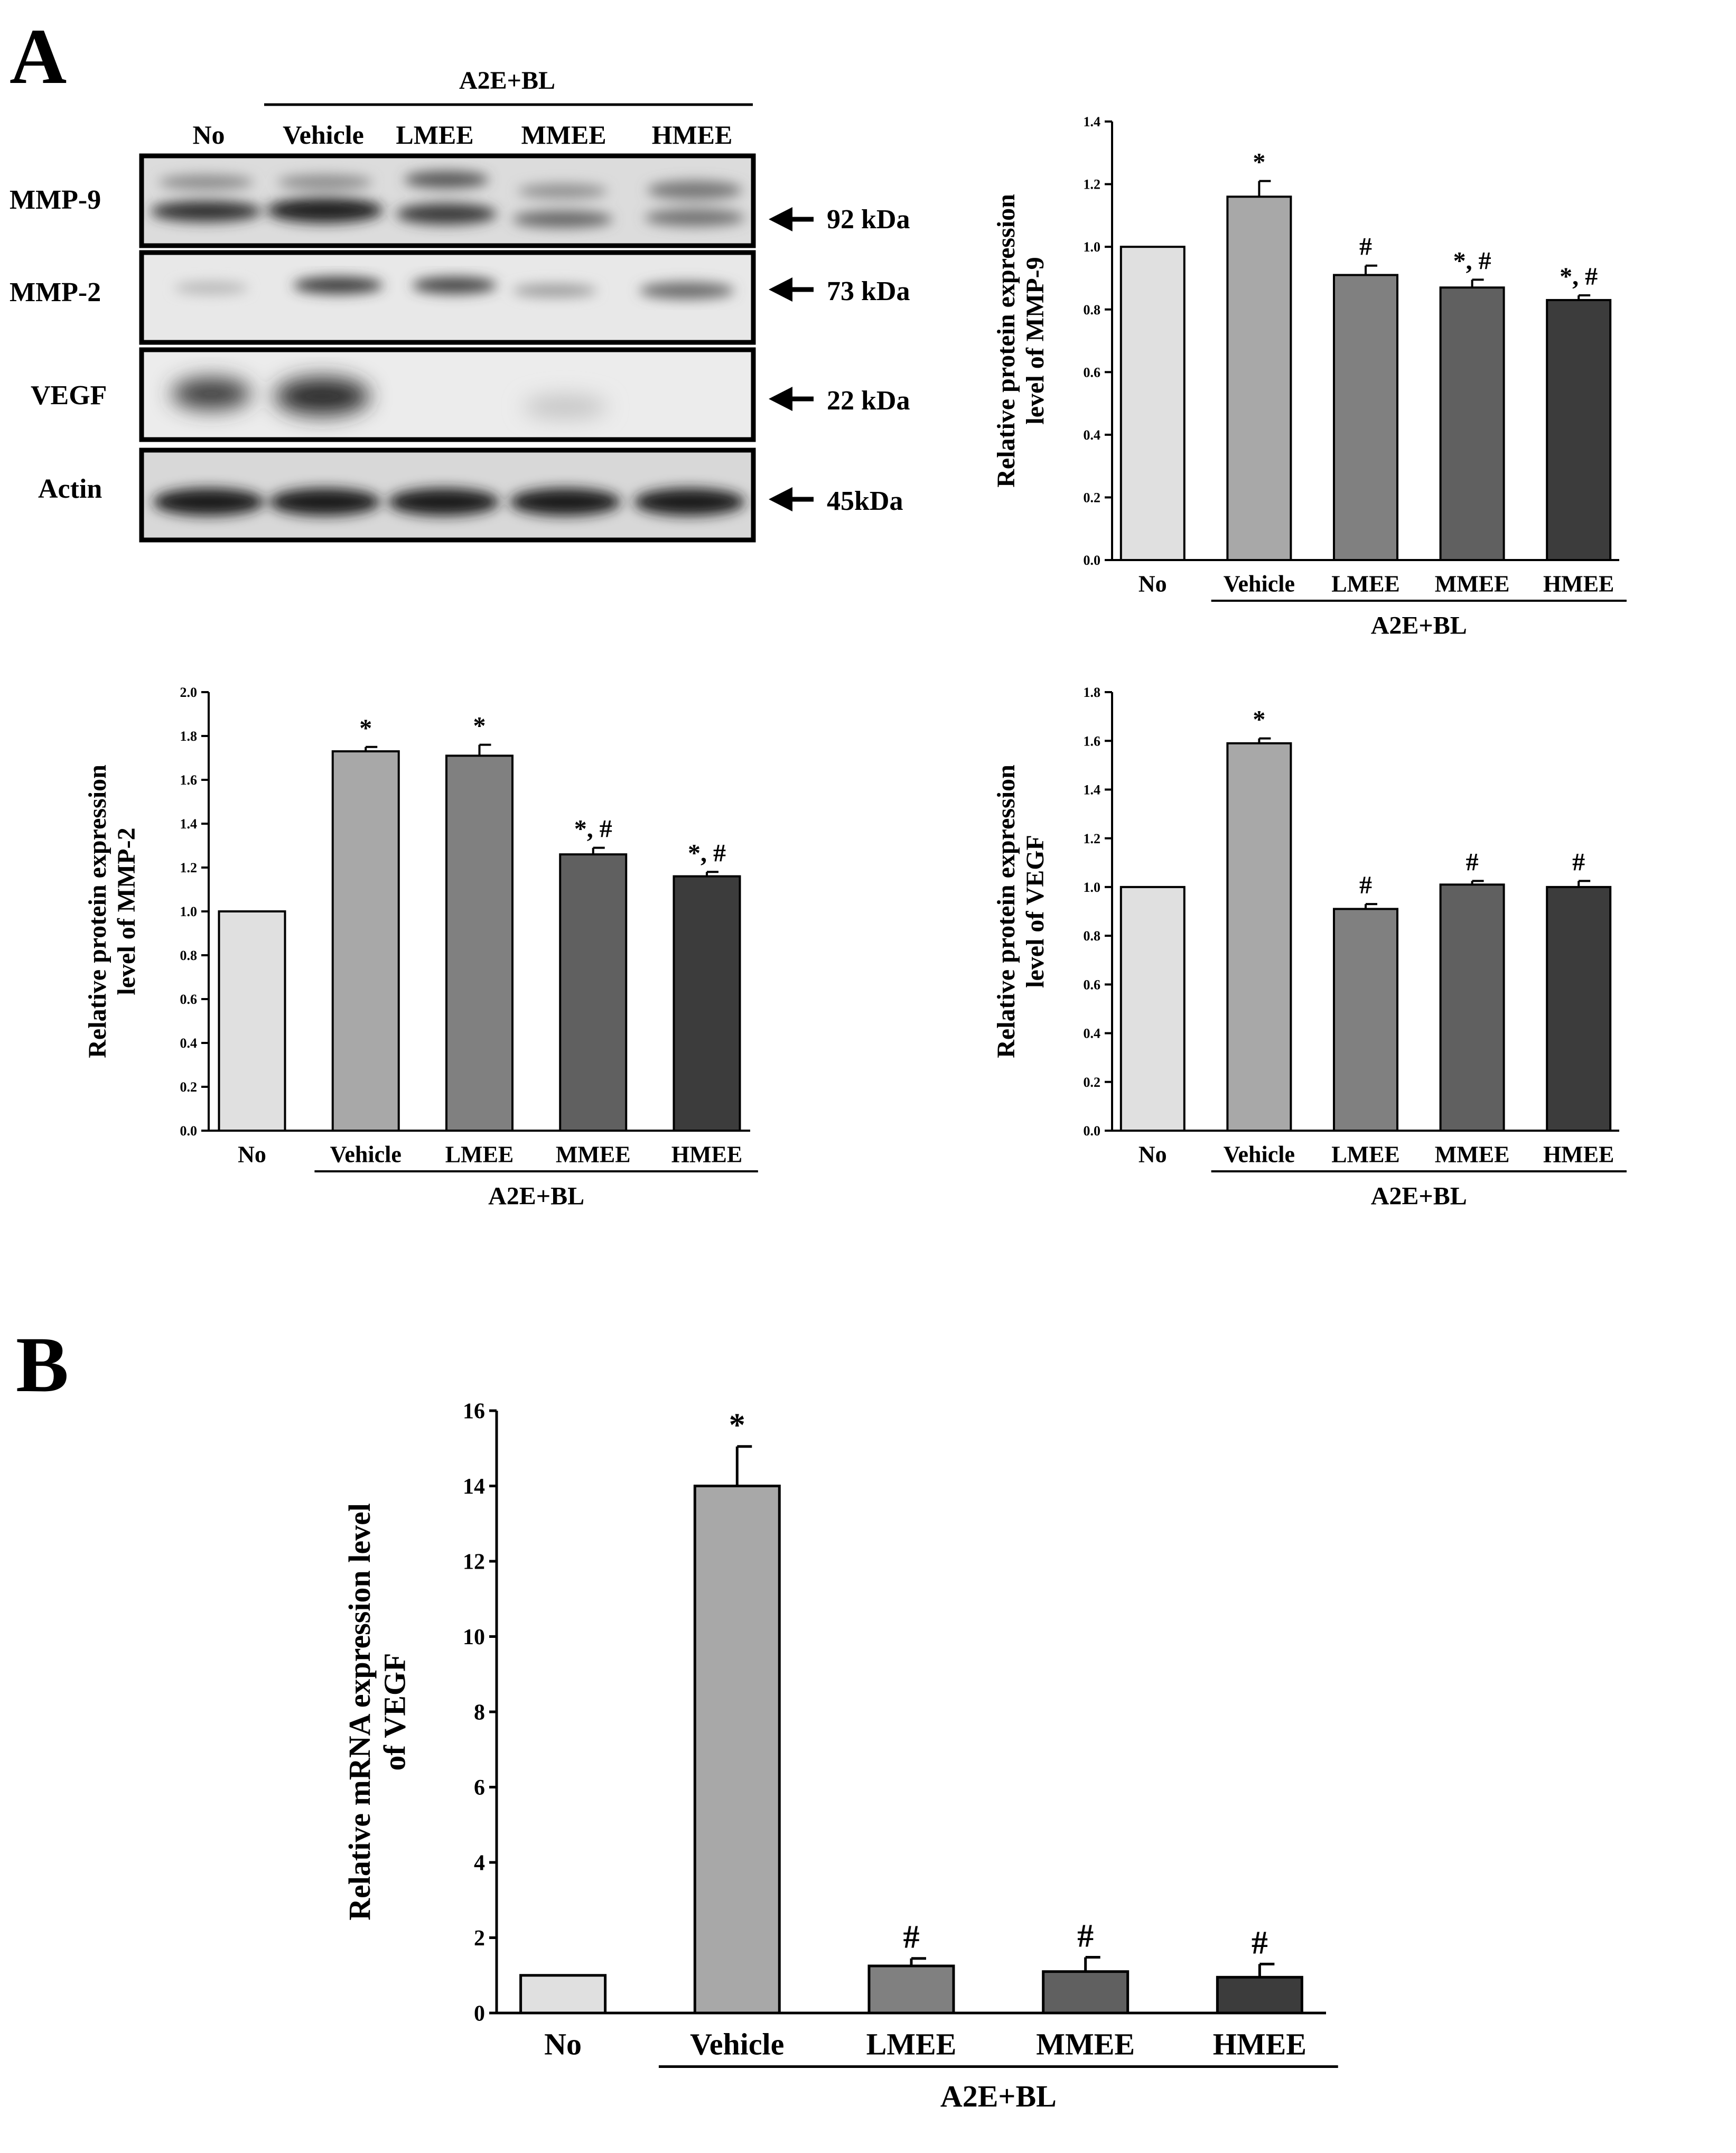 The height and width of the screenshot is (2153, 1736). I want to click on y-axis-label: Relative mRNA expression level, so click(359, 1712).